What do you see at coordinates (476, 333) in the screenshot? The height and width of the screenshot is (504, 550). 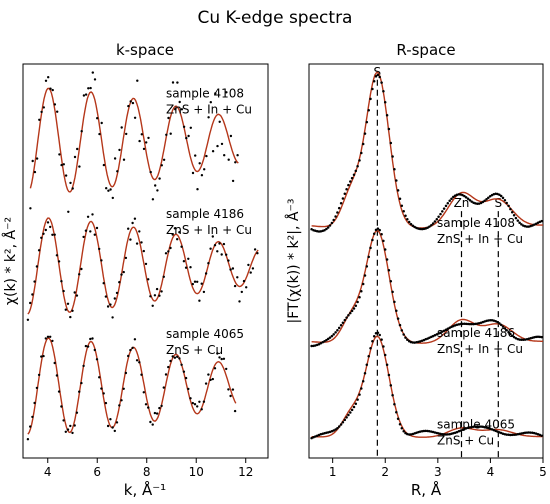 I see `r-series-label: sample 4186` at bounding box center [476, 333].